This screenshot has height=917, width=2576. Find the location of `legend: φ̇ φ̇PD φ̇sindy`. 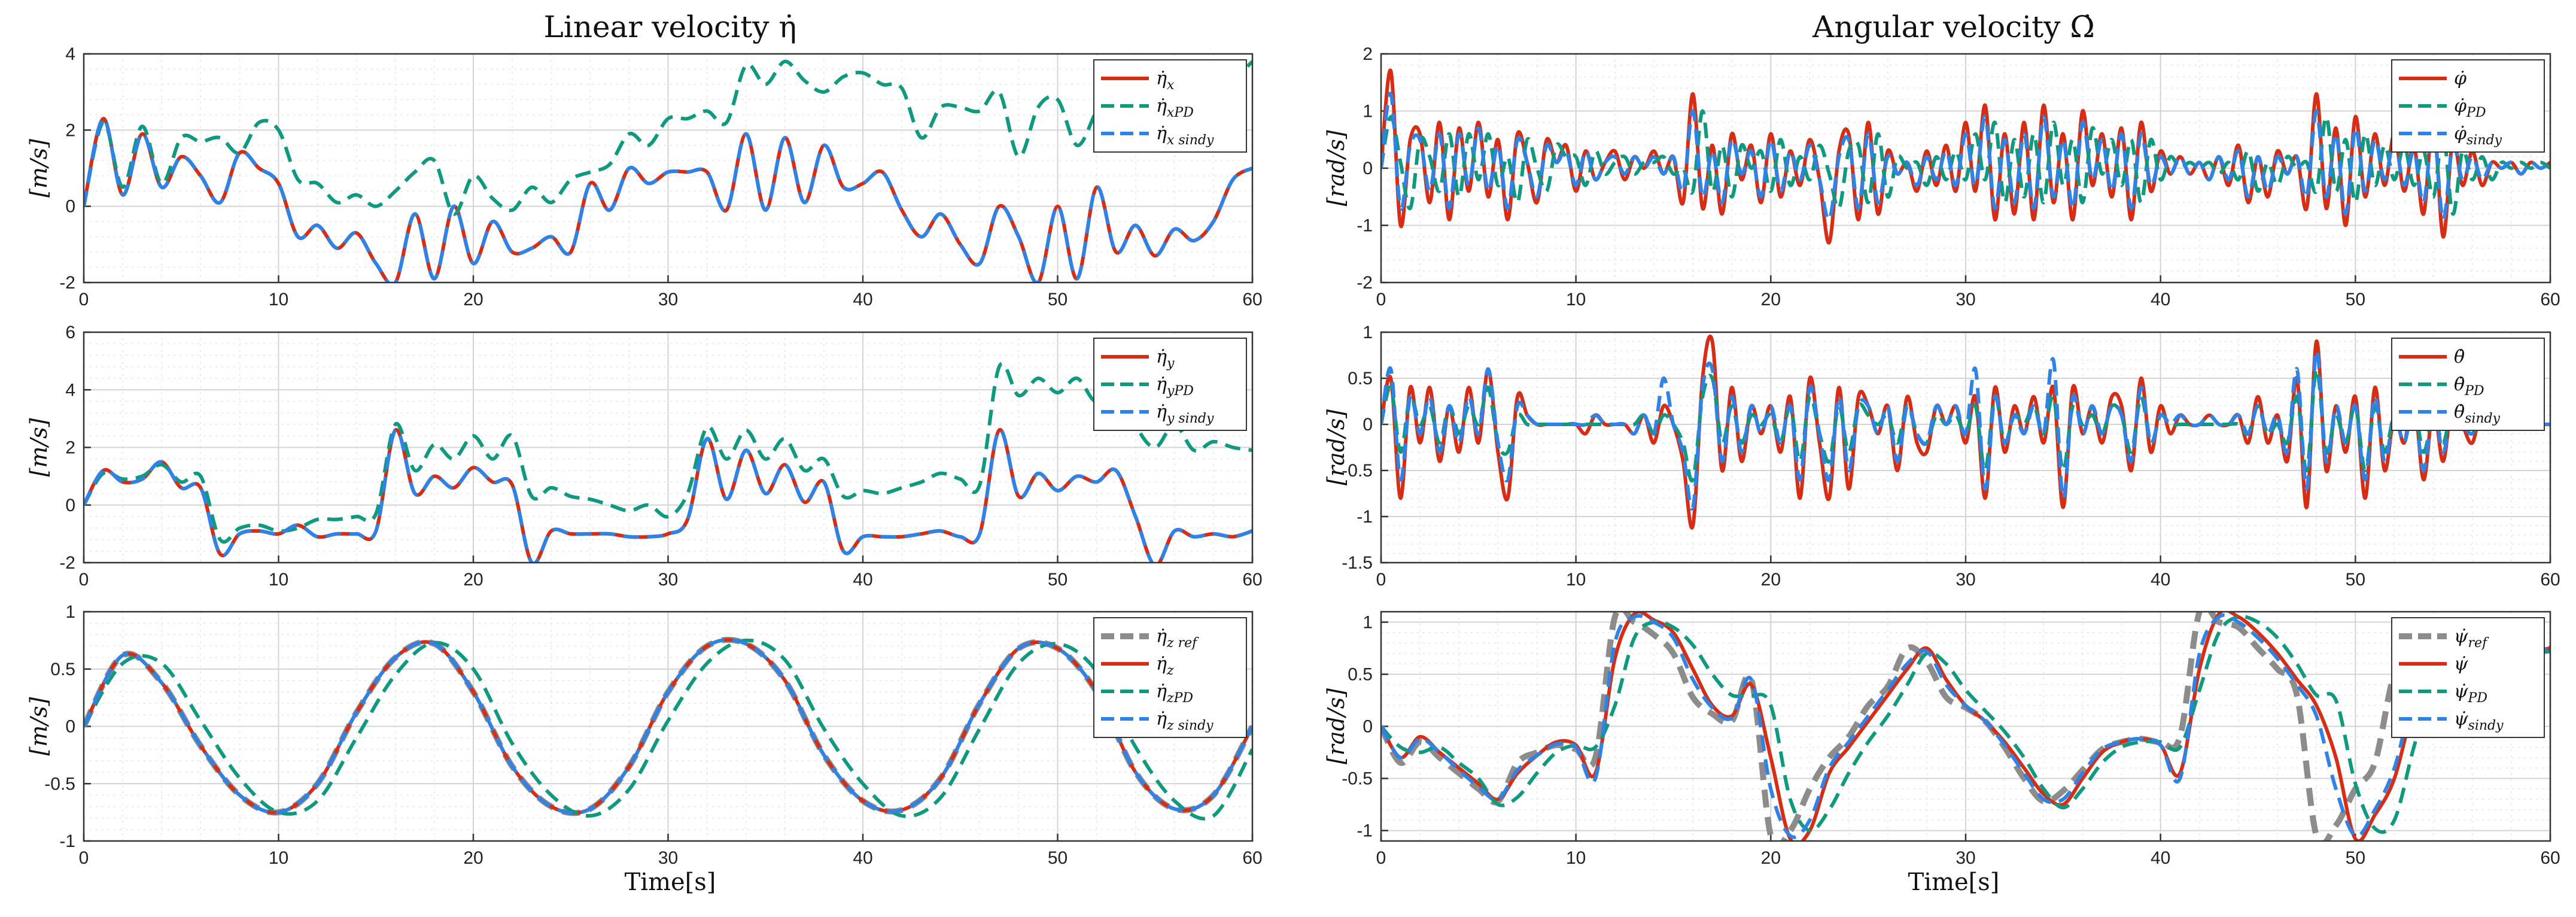

legend: φ̇ φ̇PD φ̇sindy is located at coordinates (2468, 106).